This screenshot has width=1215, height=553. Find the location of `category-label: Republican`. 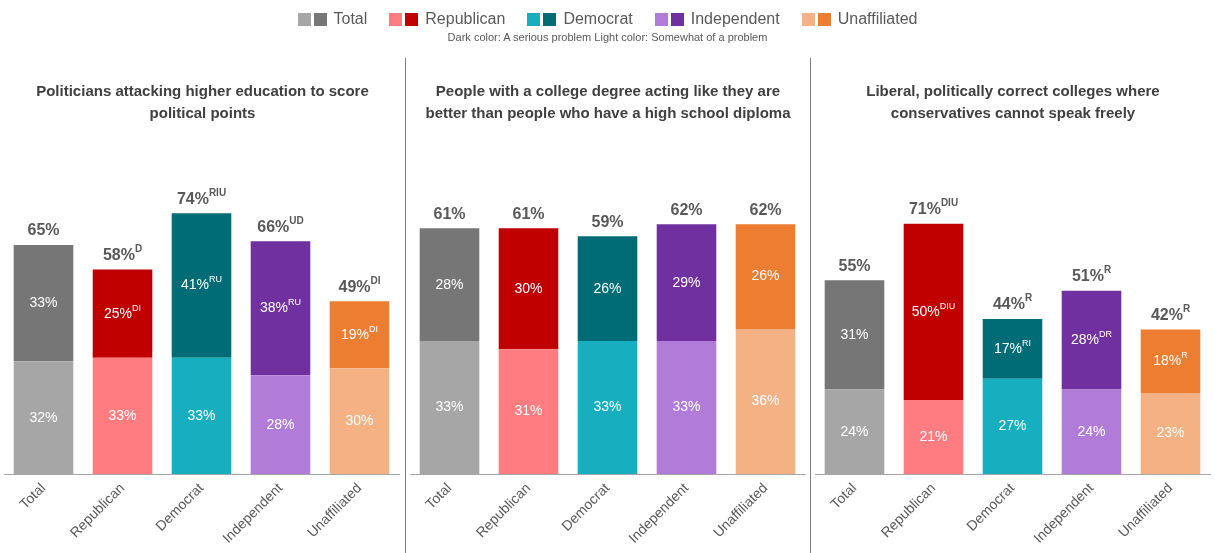

category-label: Republican is located at coordinates (465, 18).